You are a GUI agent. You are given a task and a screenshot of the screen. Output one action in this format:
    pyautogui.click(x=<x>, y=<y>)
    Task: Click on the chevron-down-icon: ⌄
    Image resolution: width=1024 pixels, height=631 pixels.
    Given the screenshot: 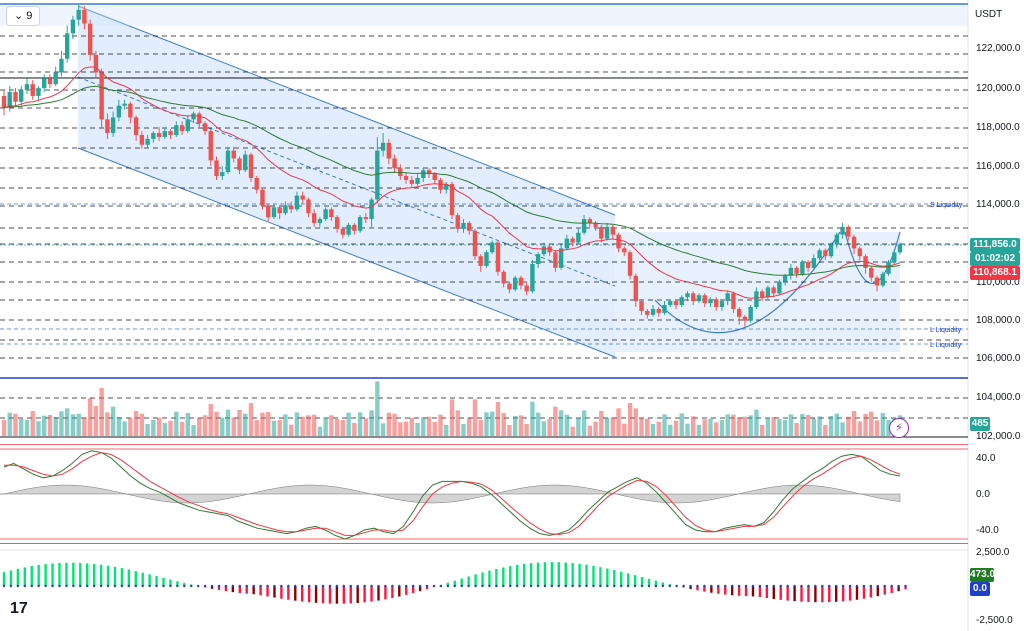 What is the action you would take?
    pyautogui.click(x=19, y=16)
    